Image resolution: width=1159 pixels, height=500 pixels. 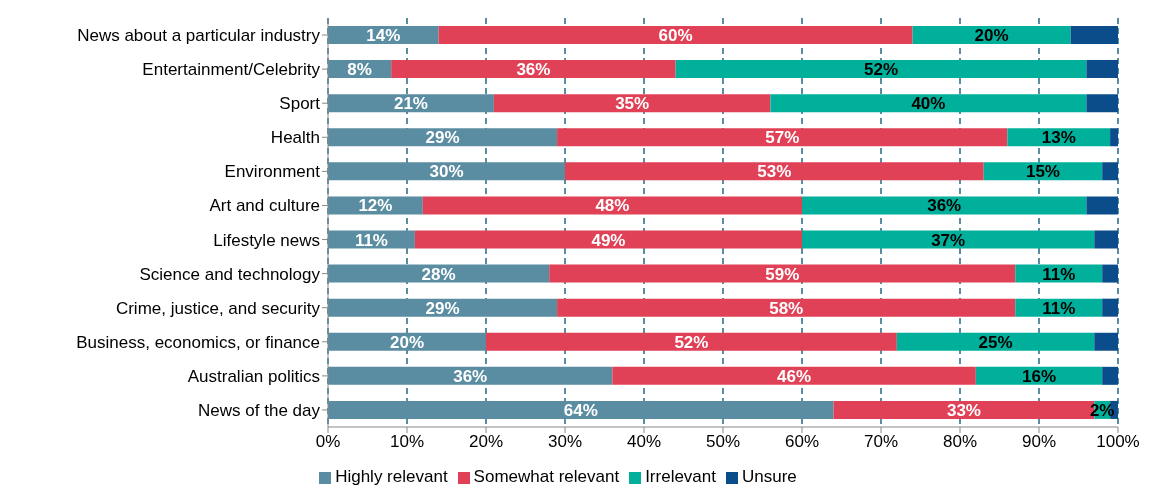 I want to click on data-label: 40%, so click(x=928, y=104).